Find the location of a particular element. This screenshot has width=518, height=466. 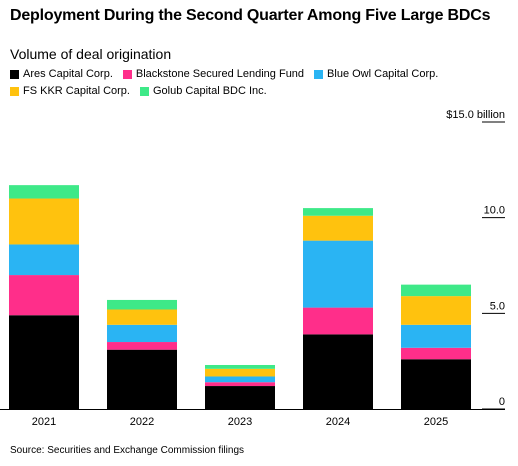

bar-2022-fs-kkr-capital-corp is located at coordinates (142, 317).